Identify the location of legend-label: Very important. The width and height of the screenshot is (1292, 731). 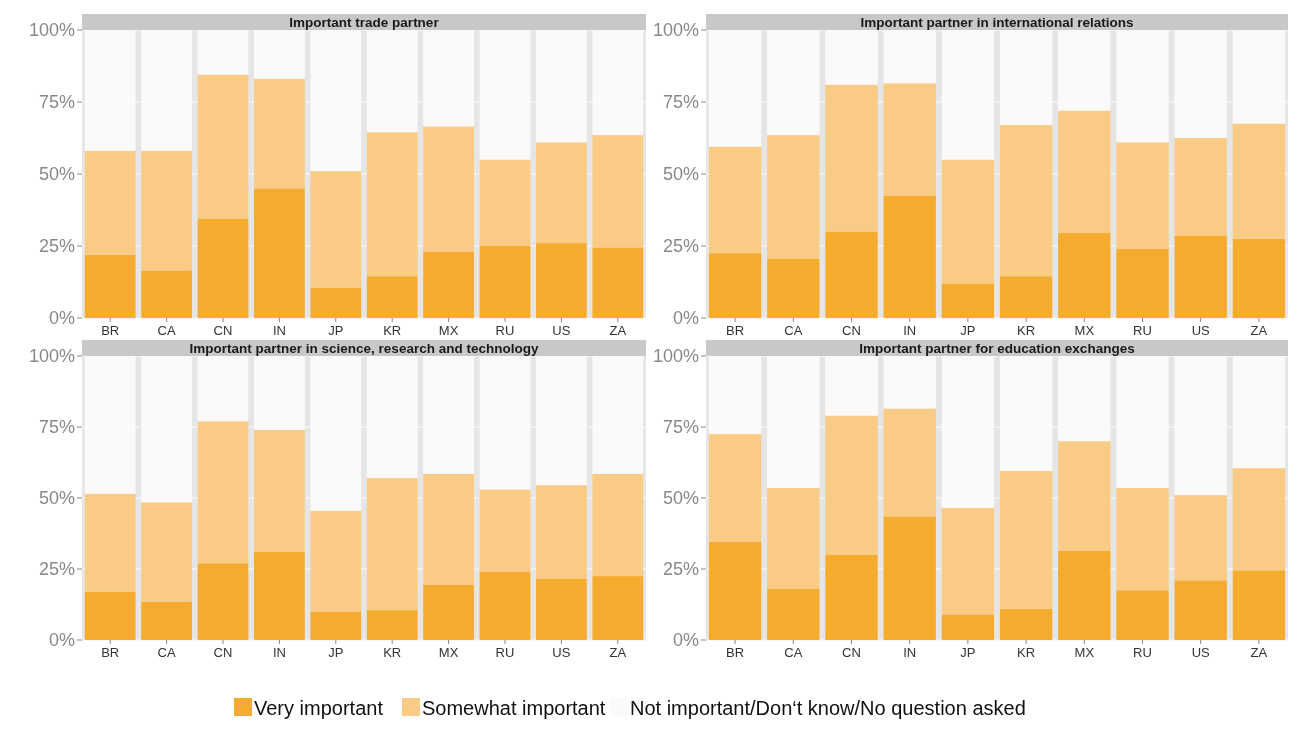
(319, 708).